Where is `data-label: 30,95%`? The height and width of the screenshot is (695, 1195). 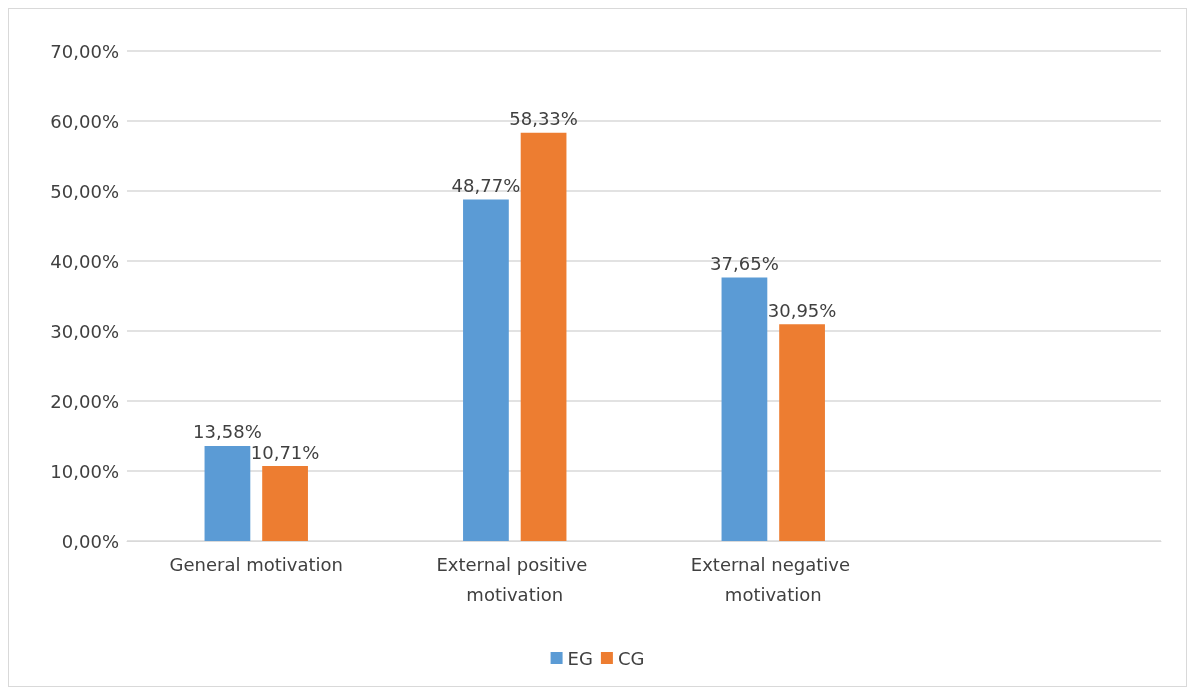
data-label: 30,95% is located at coordinates (802, 310).